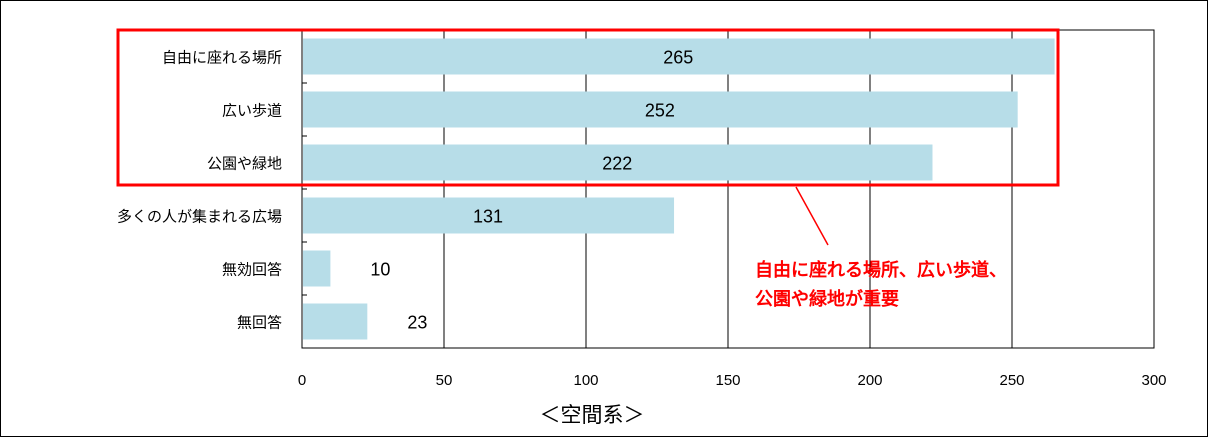  I want to click on category-label-4: 無効回答, so click(252, 270).